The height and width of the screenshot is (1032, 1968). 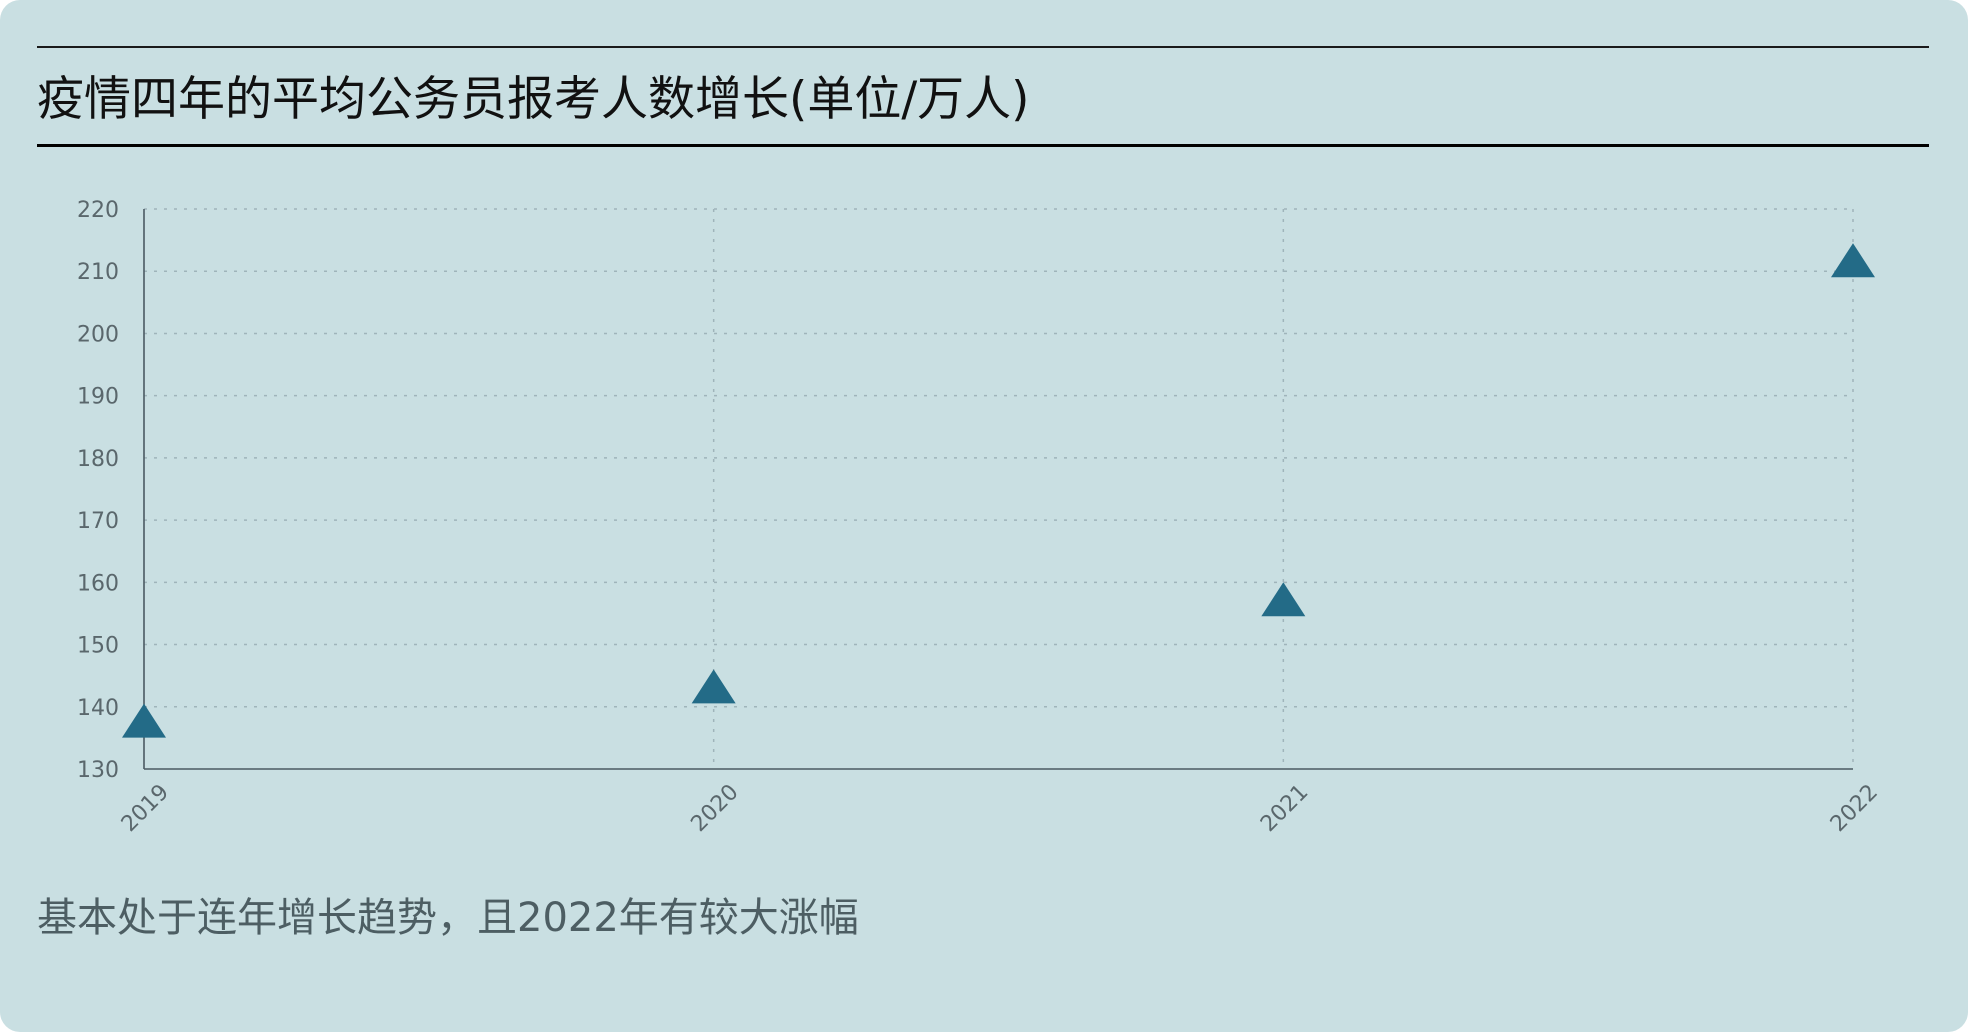 What do you see at coordinates (98, 459) in the screenshot?
I see `y-tick-label: 180` at bounding box center [98, 459].